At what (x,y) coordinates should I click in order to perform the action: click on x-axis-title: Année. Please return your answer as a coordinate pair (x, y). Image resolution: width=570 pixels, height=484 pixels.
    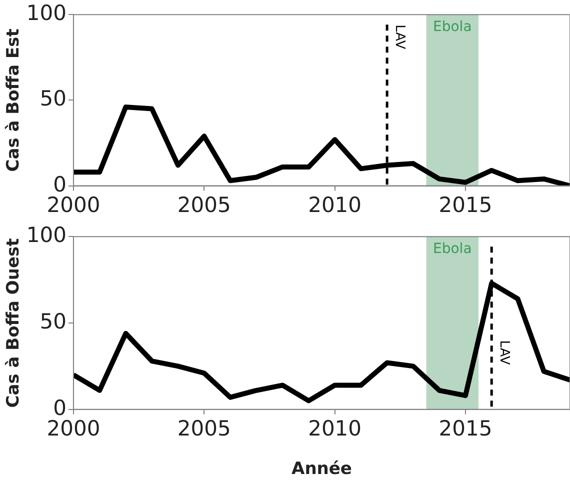
    Looking at the image, I should click on (322, 469).